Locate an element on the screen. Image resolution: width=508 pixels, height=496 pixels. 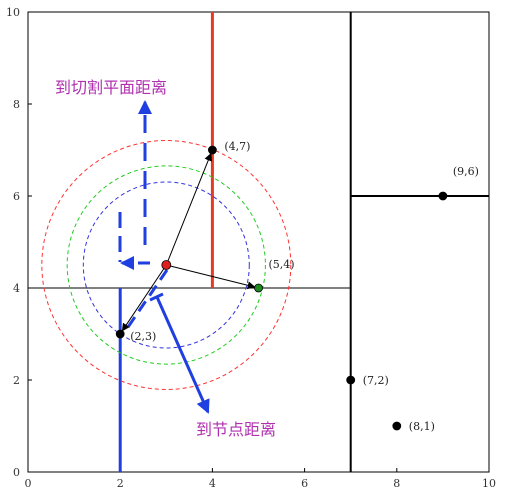
y-tick-label: 6 is located at coordinates (16, 196).